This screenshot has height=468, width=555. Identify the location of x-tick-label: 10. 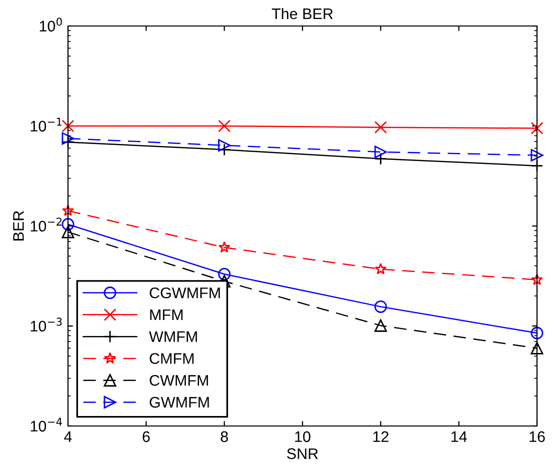
(302, 436).